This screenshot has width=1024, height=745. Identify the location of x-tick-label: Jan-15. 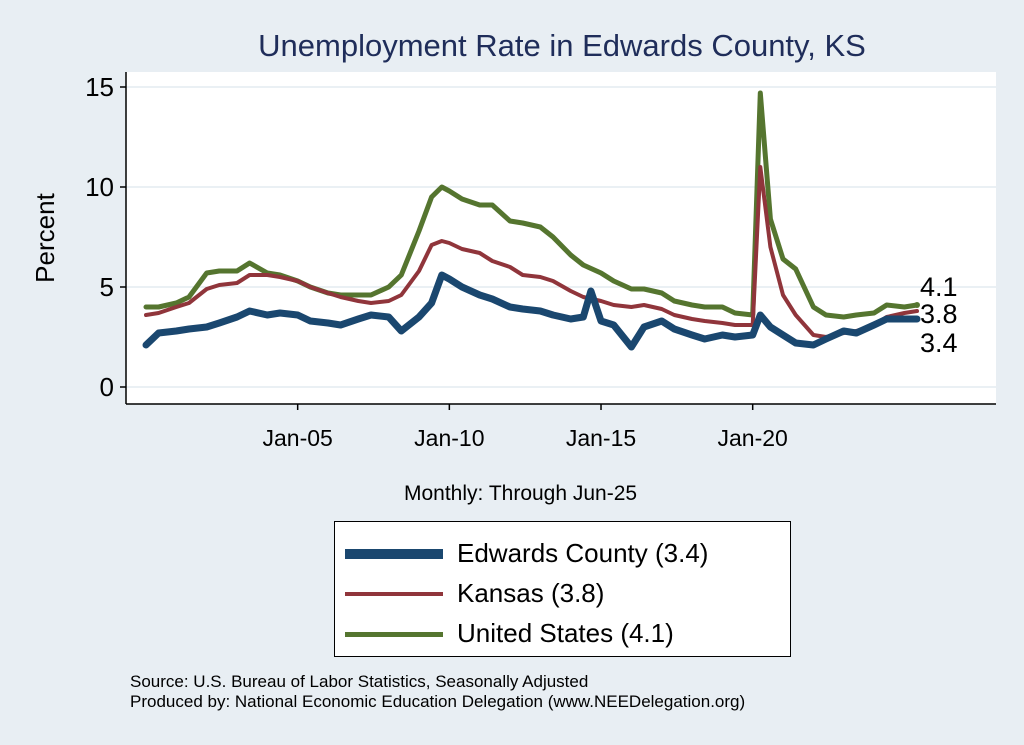
(601, 438).